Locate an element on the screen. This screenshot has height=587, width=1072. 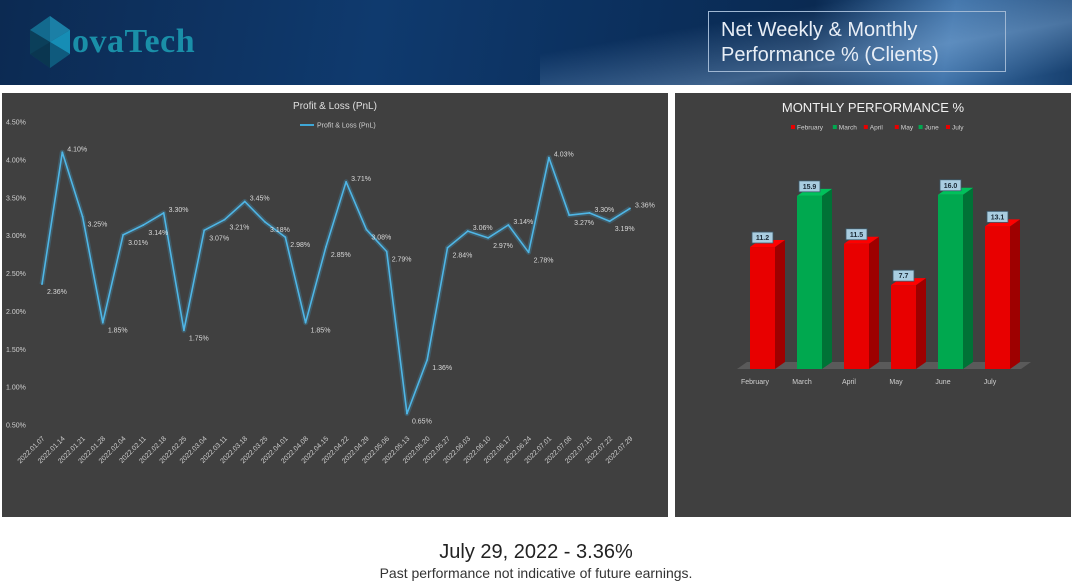
pnl-data-label: 2.98% is located at coordinates (300, 245).